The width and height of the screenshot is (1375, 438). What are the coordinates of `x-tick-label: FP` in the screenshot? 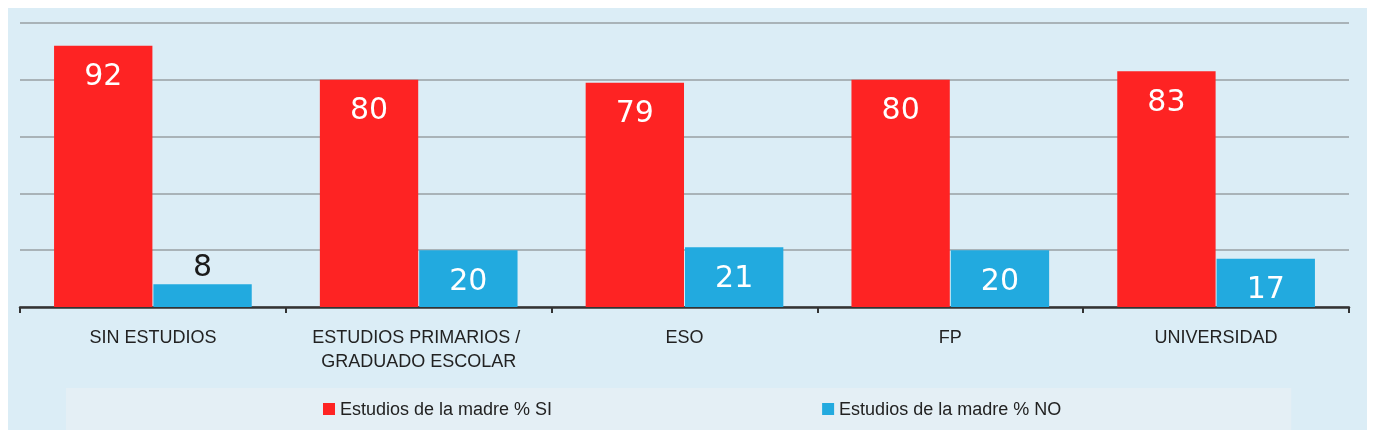 It's located at (950, 337).